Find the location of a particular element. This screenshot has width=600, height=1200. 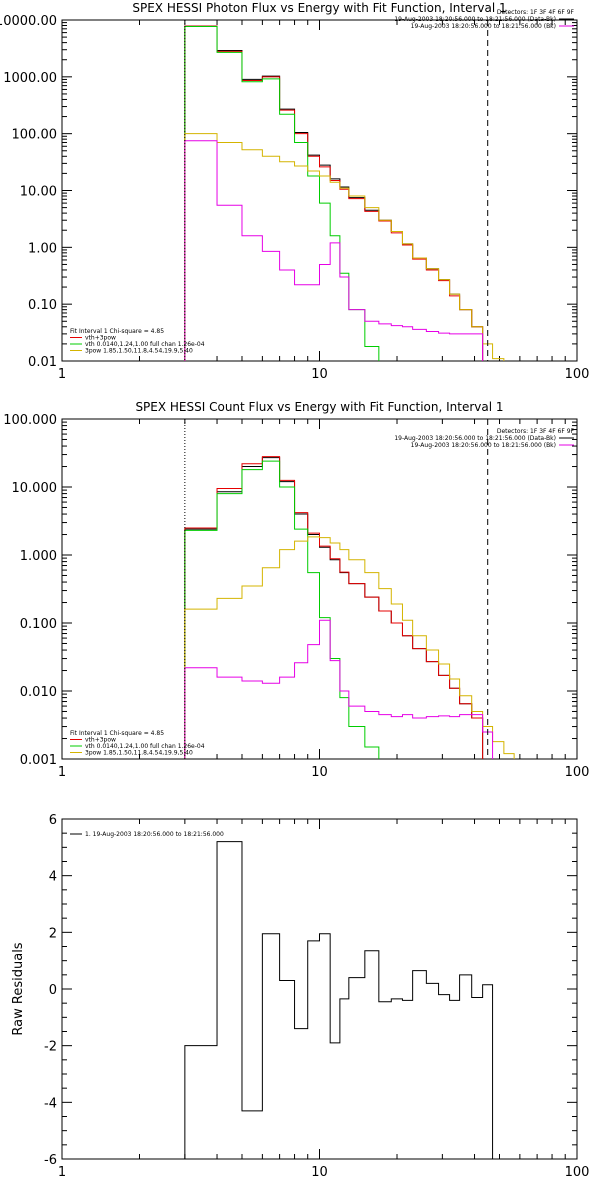

y-tick-label: 0.01 is located at coordinates (42, 362).